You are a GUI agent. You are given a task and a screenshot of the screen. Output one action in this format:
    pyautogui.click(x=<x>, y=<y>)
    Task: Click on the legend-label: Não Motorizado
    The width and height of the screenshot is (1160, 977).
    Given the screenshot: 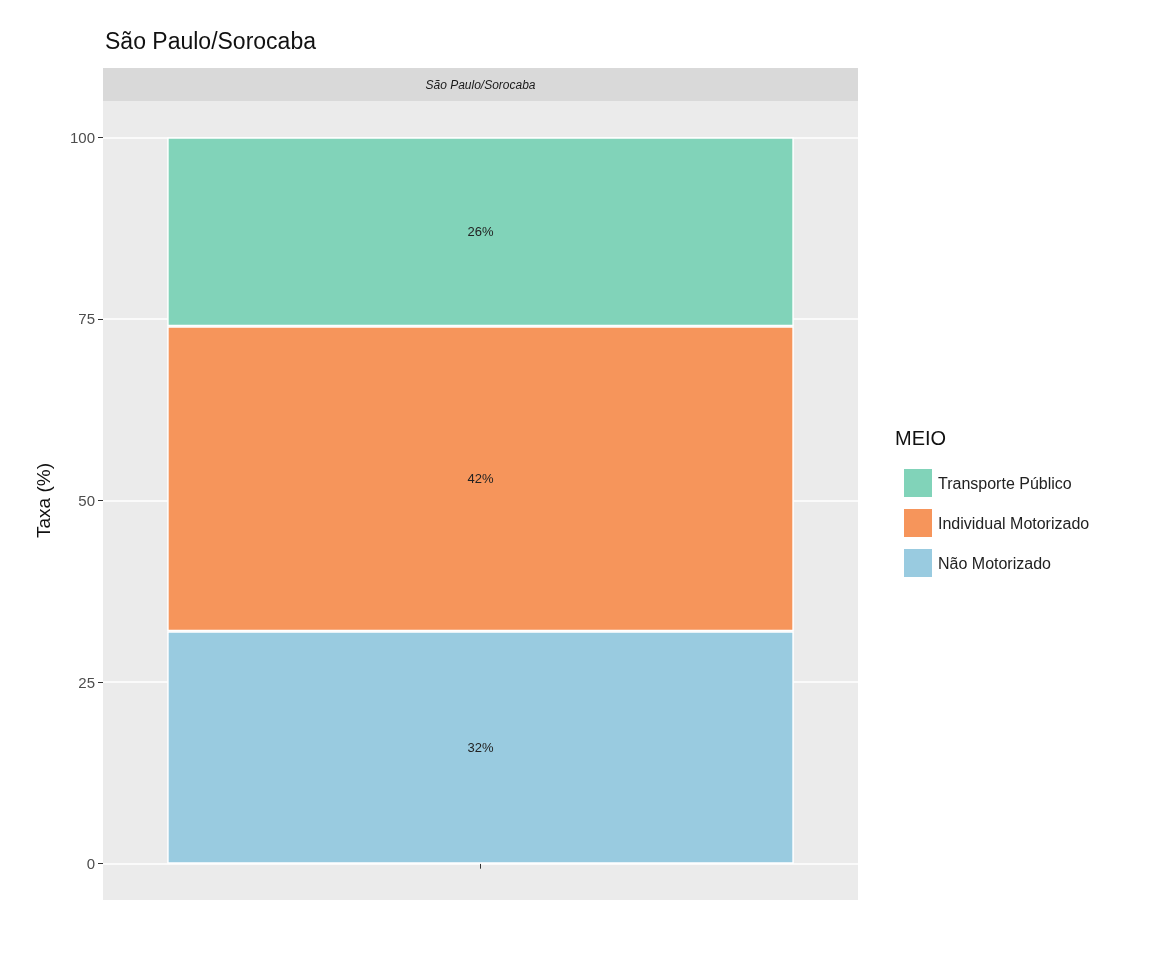 What is the action you would take?
    pyautogui.click(x=995, y=563)
    